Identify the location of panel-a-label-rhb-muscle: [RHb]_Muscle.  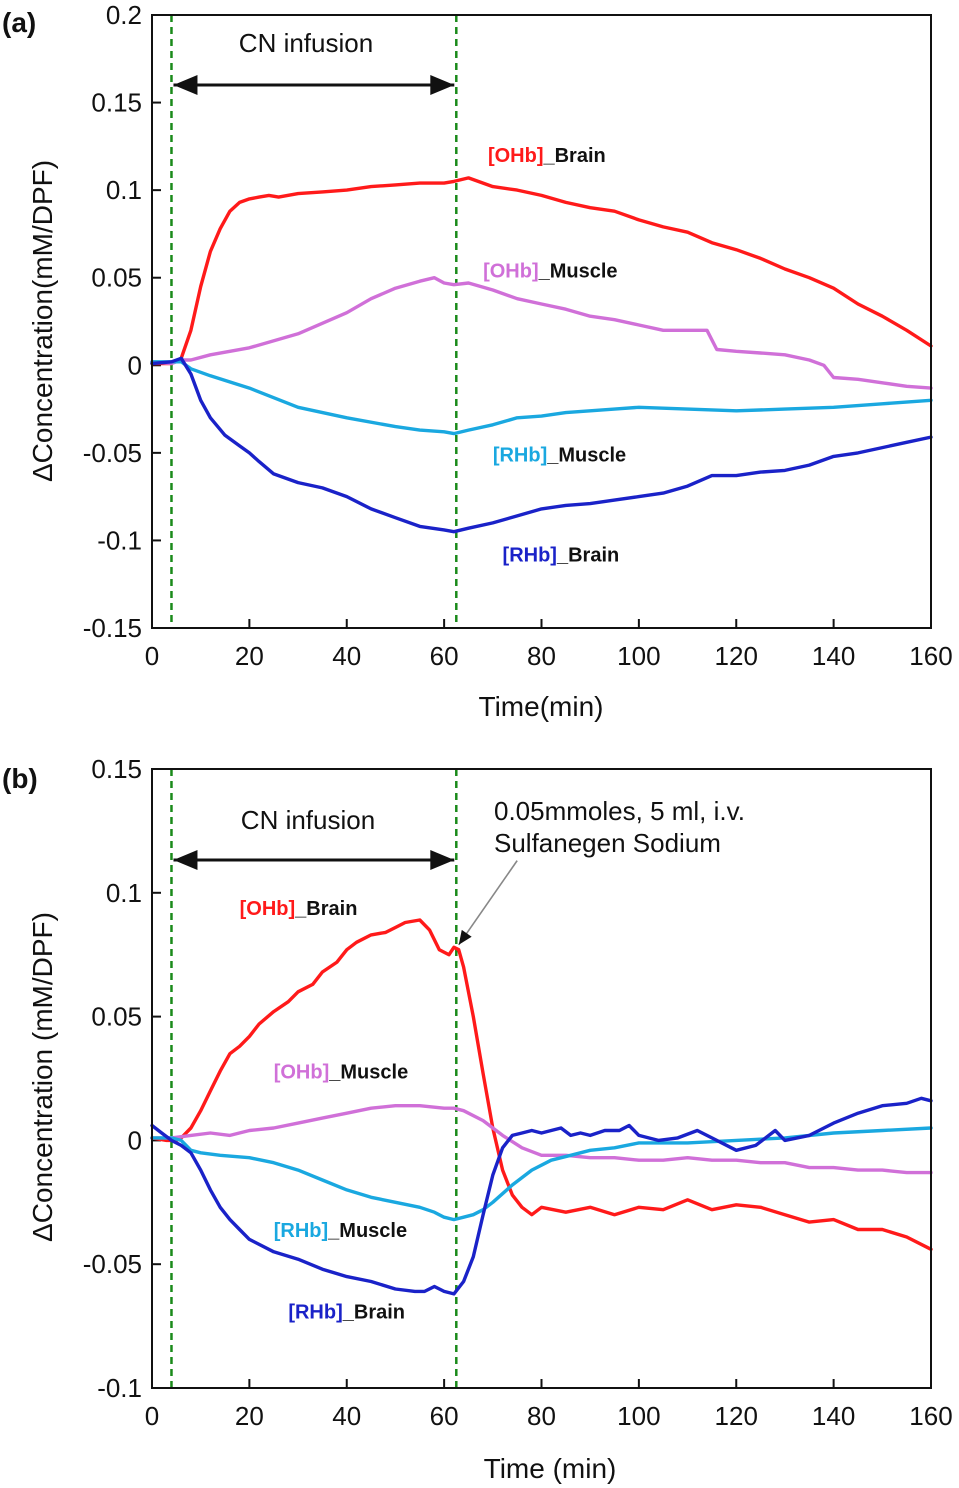
(559, 456).